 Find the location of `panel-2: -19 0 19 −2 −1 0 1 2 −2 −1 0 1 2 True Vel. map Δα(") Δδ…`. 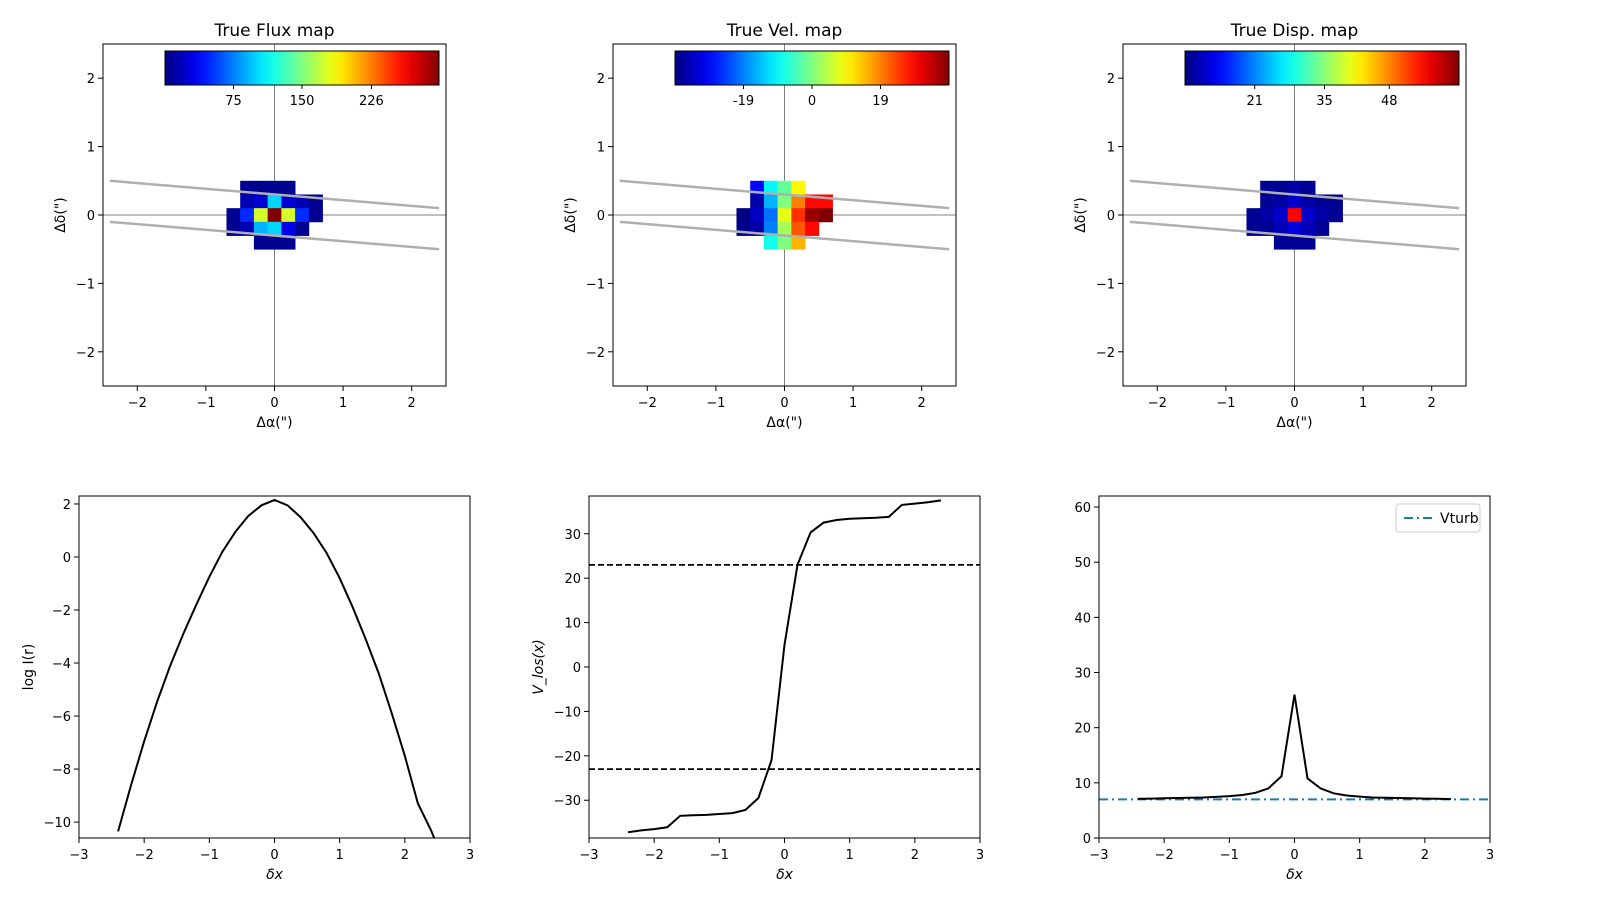

panel-2: -19 0 19 −2 −1 0 1 2 −2 −1 0 1 2 True Vel. map Δα(") Δδ… is located at coordinates (760, 226).